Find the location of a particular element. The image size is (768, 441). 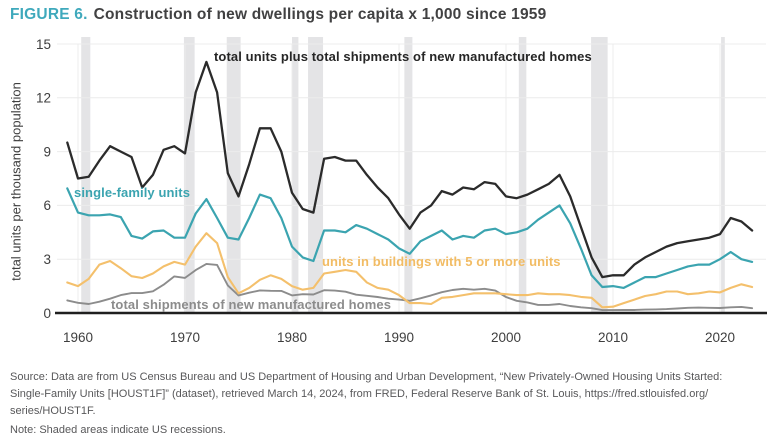

x-tick-label: 1990 is located at coordinates (399, 337).